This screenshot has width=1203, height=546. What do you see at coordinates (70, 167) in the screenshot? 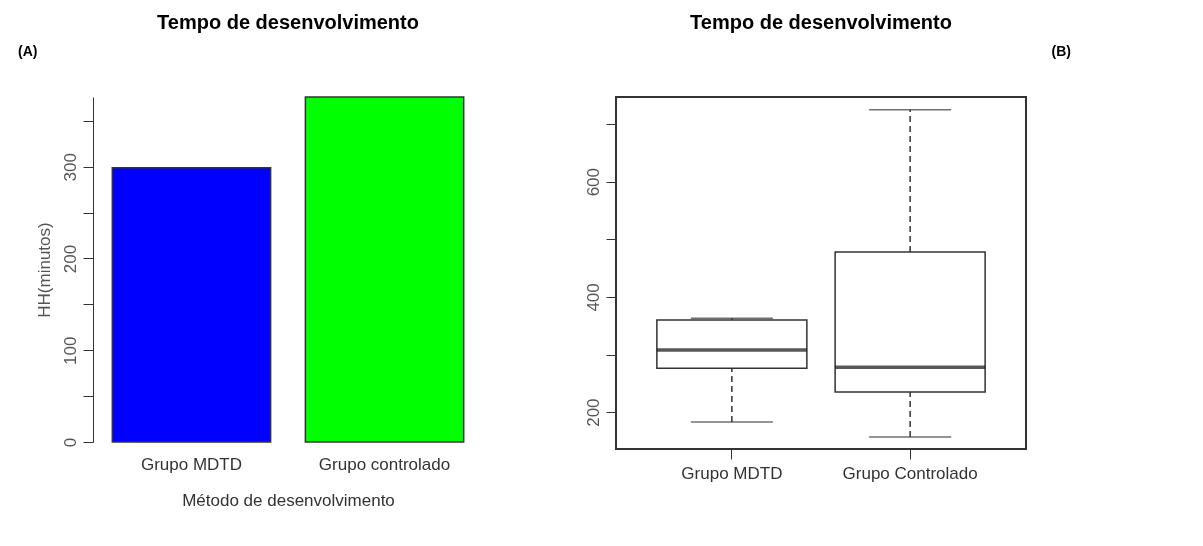
I see `y-tick-label: 300` at bounding box center [70, 167].